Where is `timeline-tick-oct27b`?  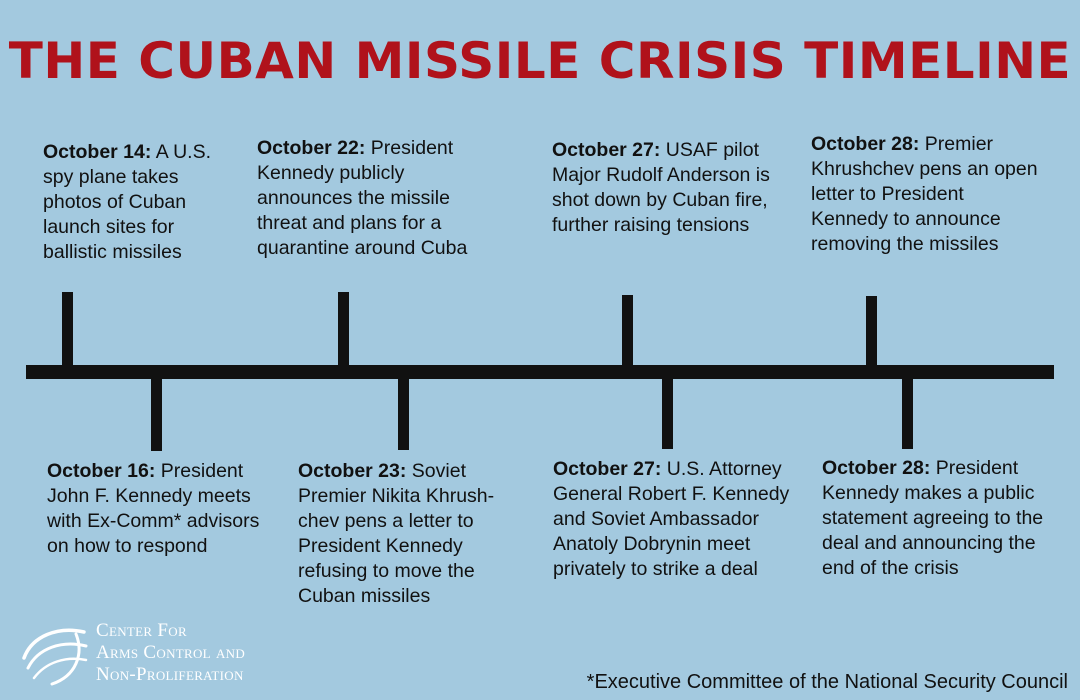 timeline-tick-oct27b is located at coordinates (667, 412).